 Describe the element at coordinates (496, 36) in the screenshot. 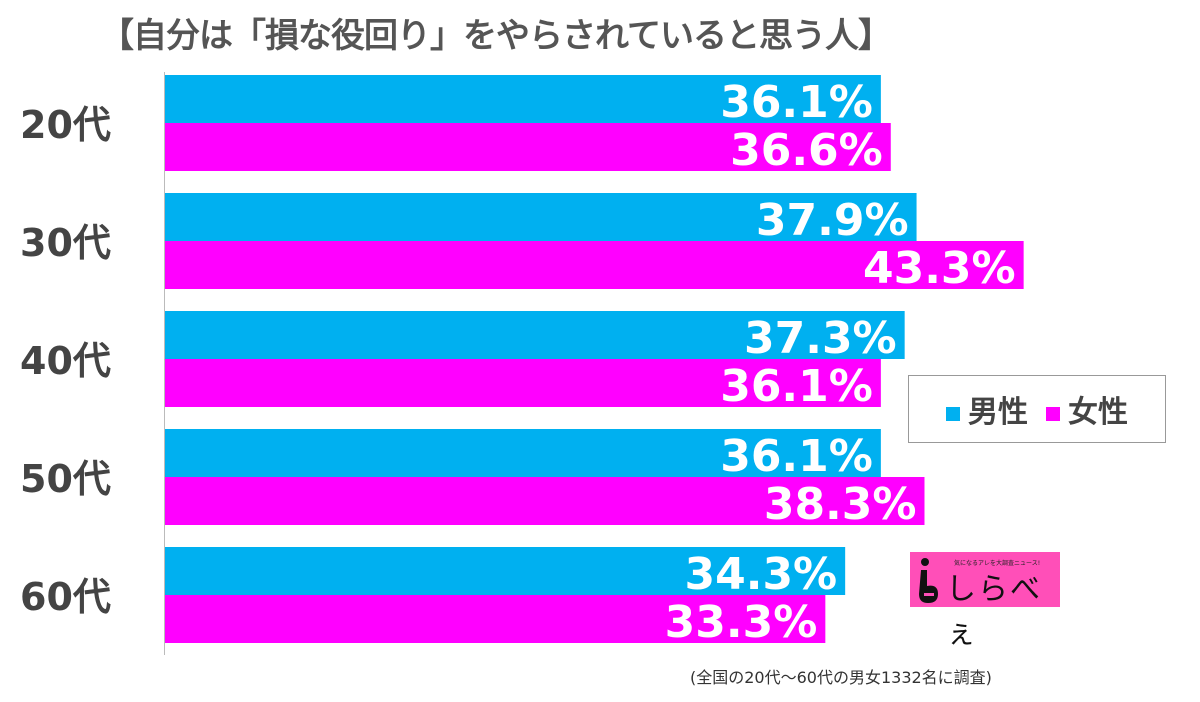

I see `chart-title: 【自分は「損な役回り」をやらされていると思う人】` at that location.